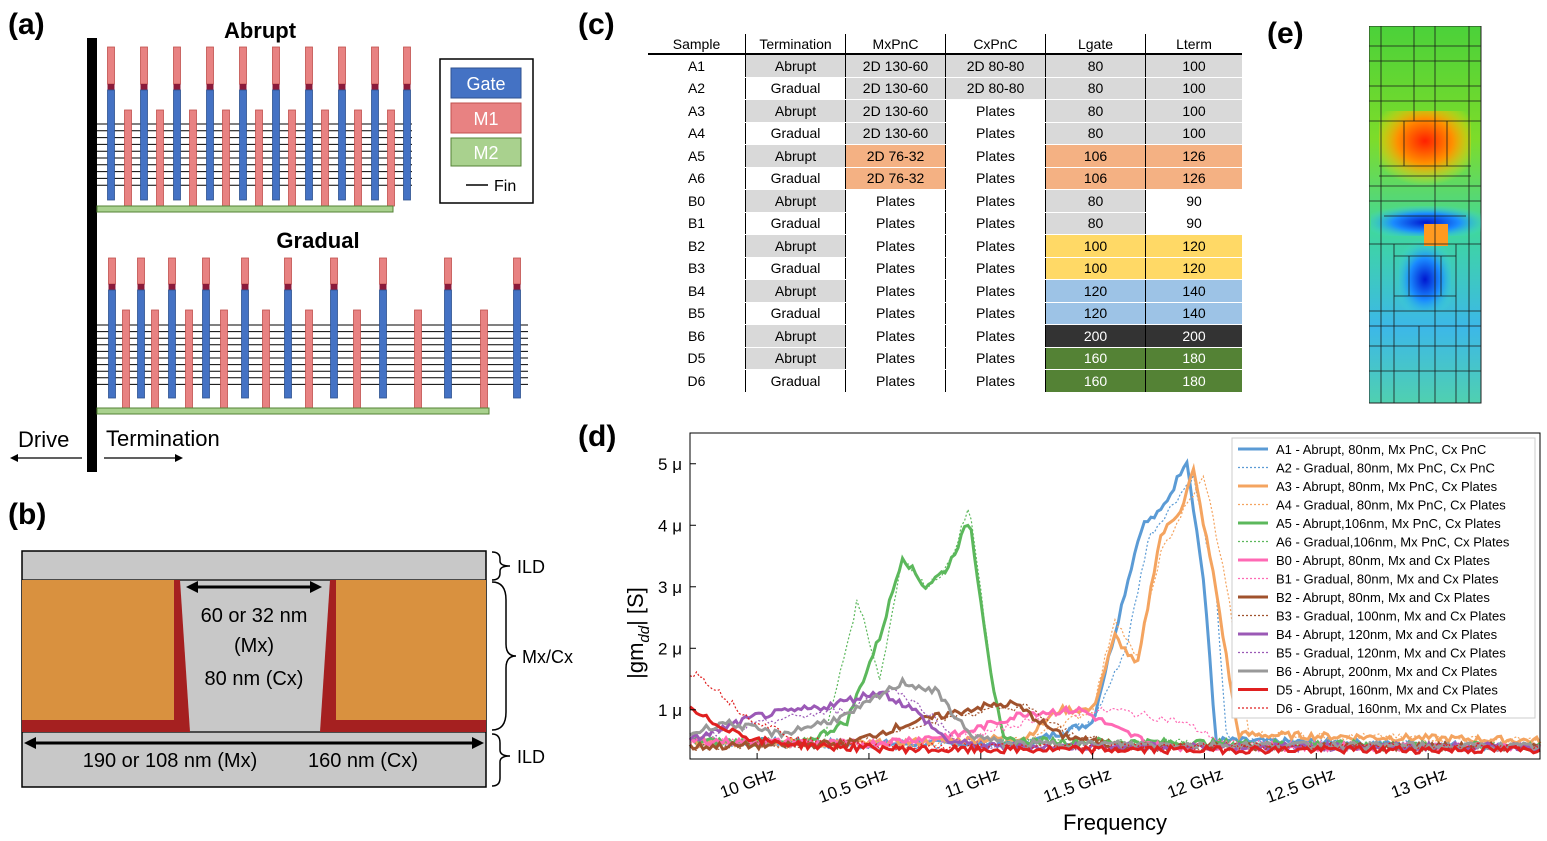 The width and height of the screenshot is (1547, 841). I want to click on legend-gate-label: Gate, so click(485, 84).